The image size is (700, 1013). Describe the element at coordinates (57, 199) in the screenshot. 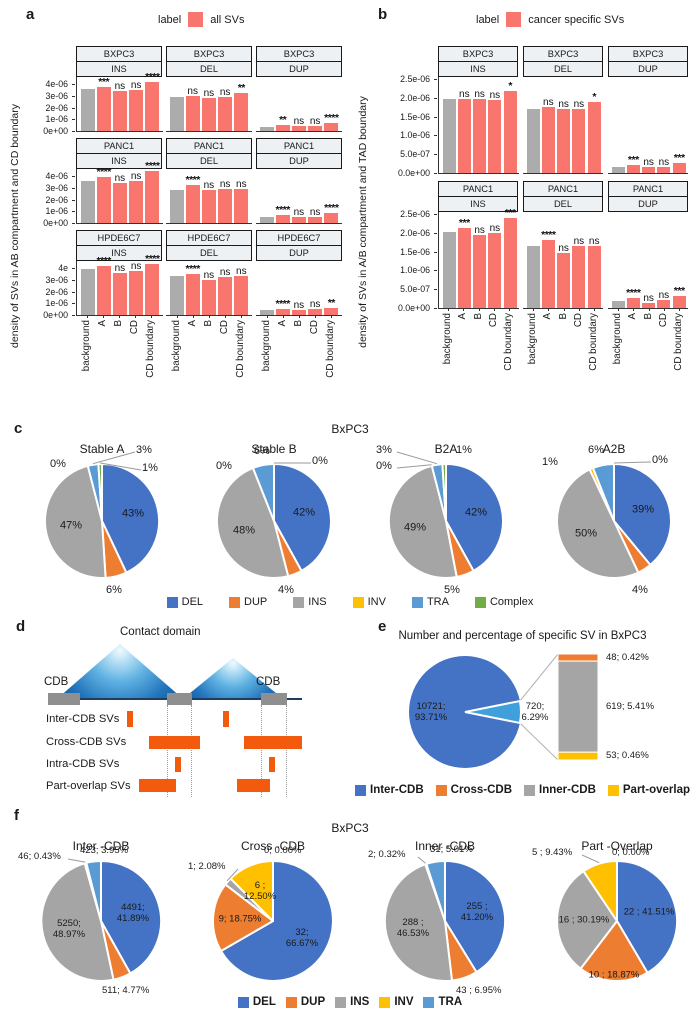

I see `y-axis-tick-label: 2e-06` at that location.